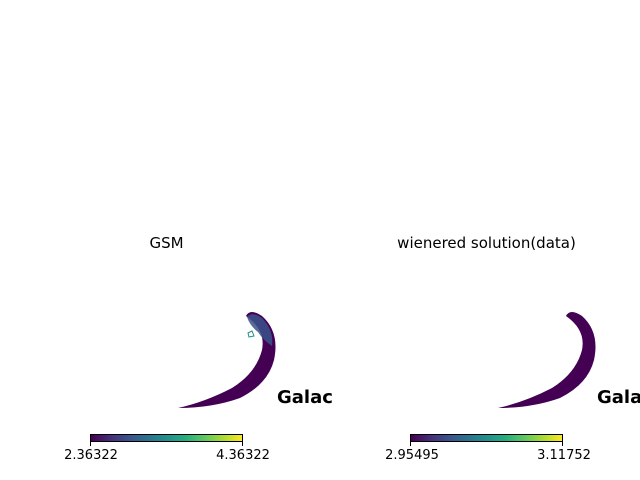  I want to click on wiener-sky-arc, so click(547, 360).